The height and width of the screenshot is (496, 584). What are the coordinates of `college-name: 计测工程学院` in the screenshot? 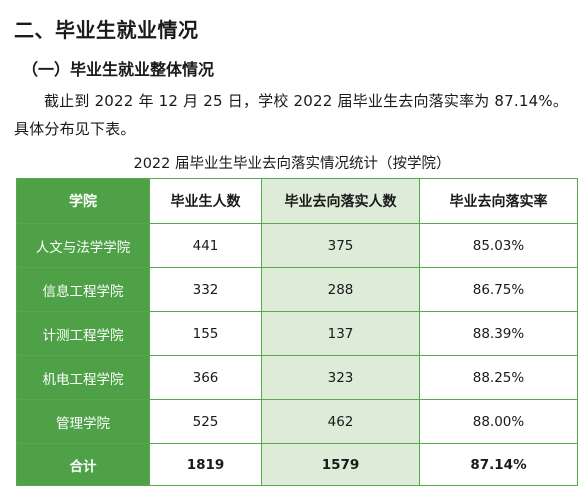 It's located at (83, 333).